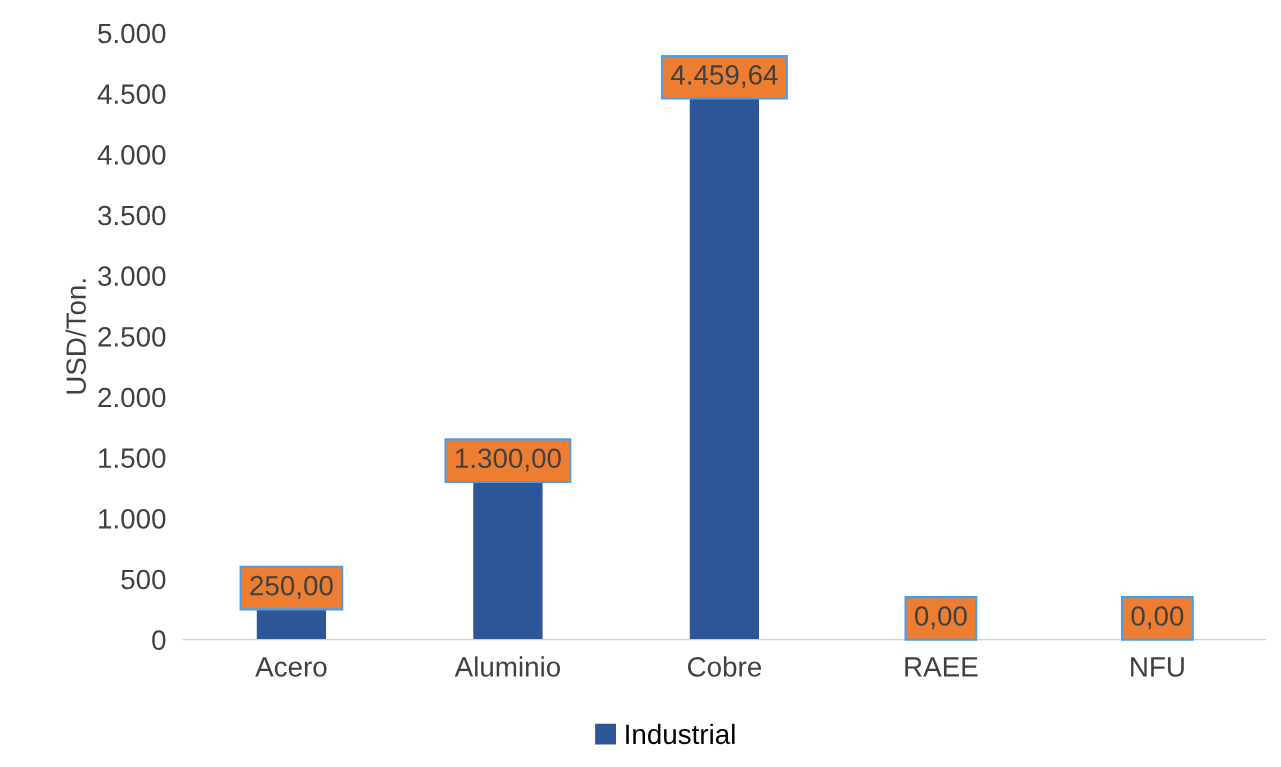  I want to click on y-tick-label: 5.000, so click(132, 33).